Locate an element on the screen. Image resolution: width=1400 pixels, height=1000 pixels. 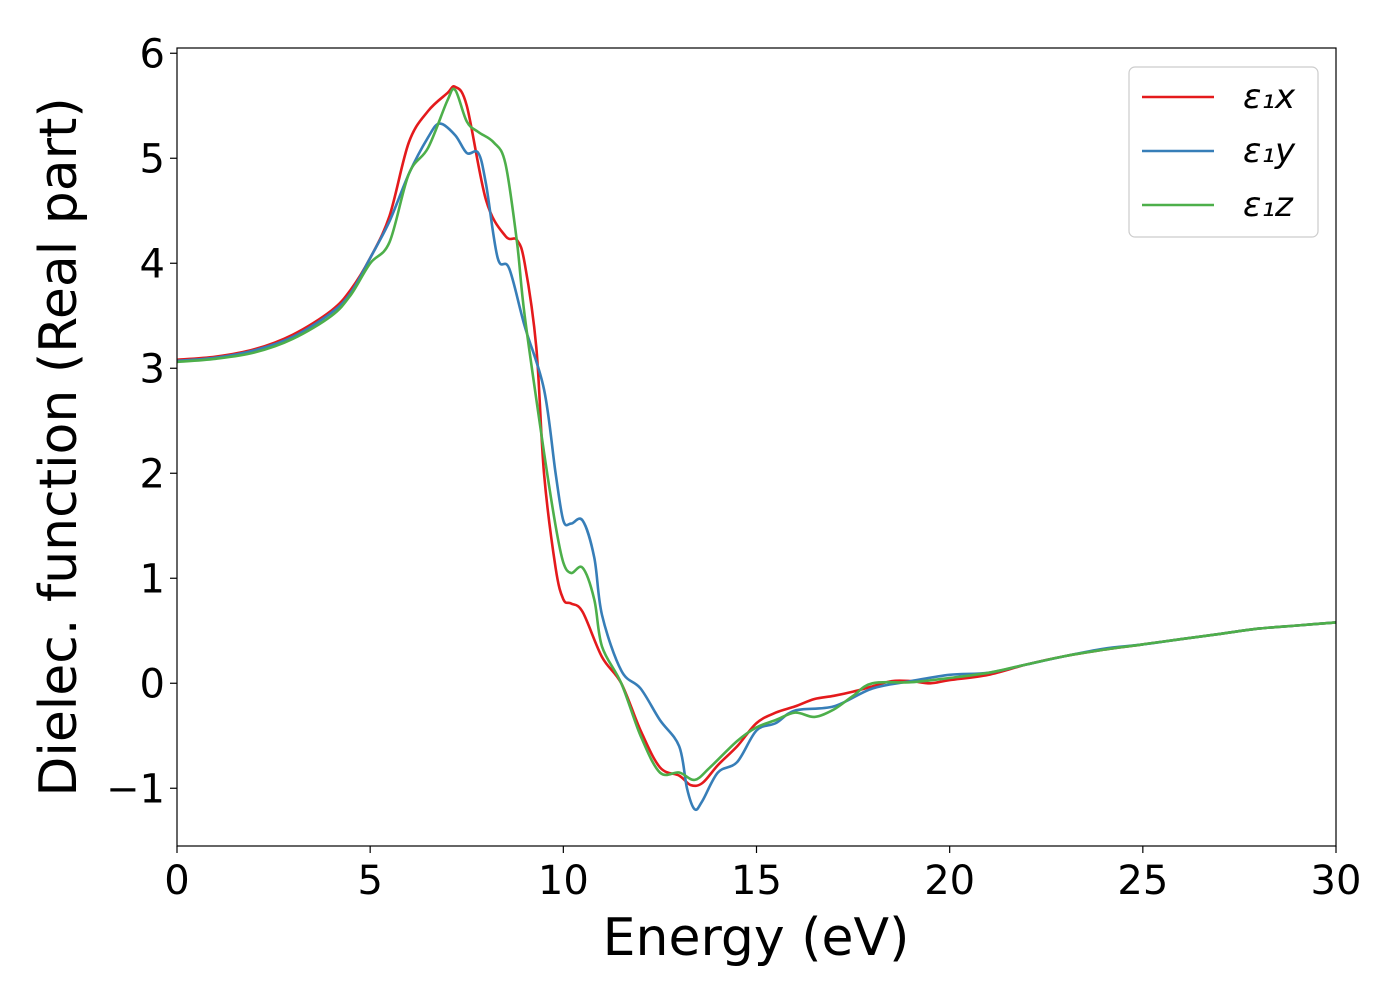
x-axis-ticks: 0 5 10 15 20 25 30 is located at coordinates (762, 875).